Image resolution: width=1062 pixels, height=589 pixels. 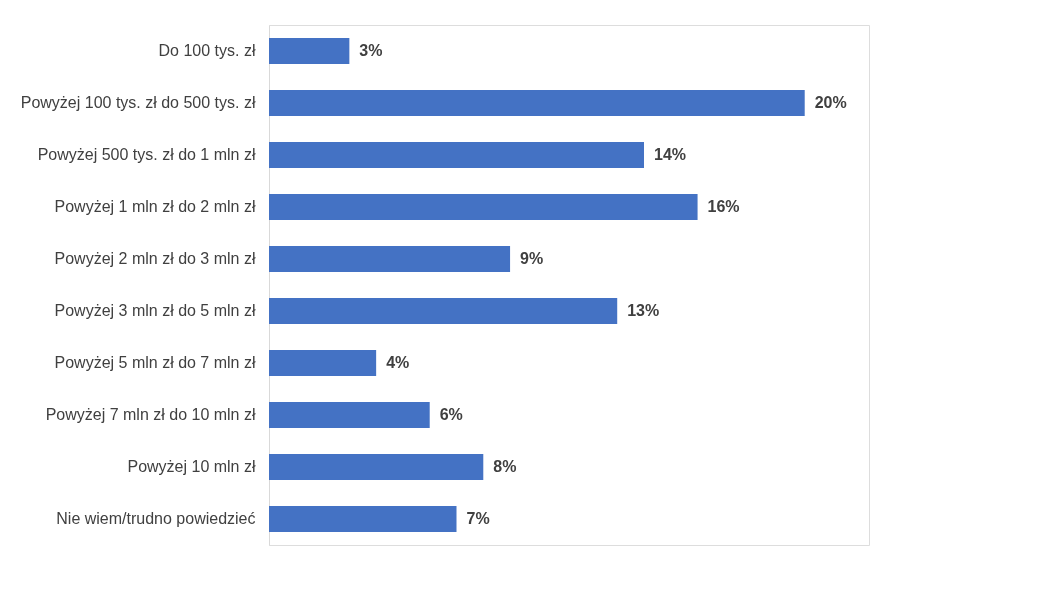 I want to click on data-label: 3%, so click(x=371, y=50).